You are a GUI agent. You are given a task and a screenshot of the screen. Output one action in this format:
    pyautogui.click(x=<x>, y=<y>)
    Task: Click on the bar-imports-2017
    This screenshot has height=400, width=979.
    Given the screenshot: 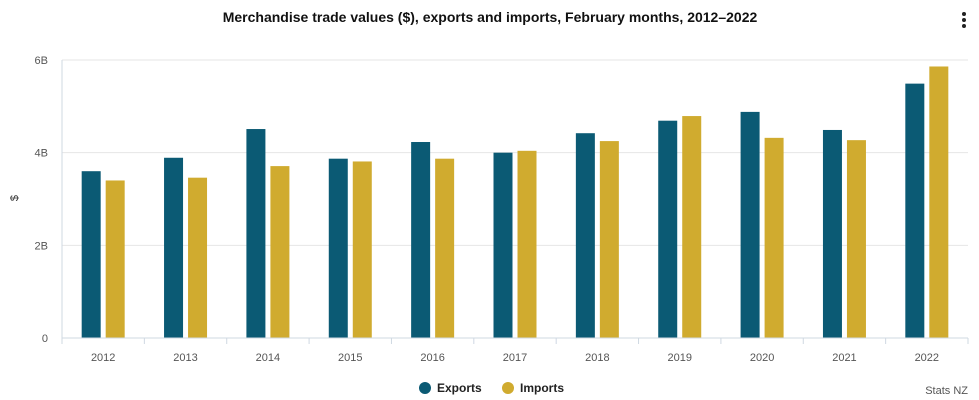 What is the action you would take?
    pyautogui.click(x=527, y=244)
    